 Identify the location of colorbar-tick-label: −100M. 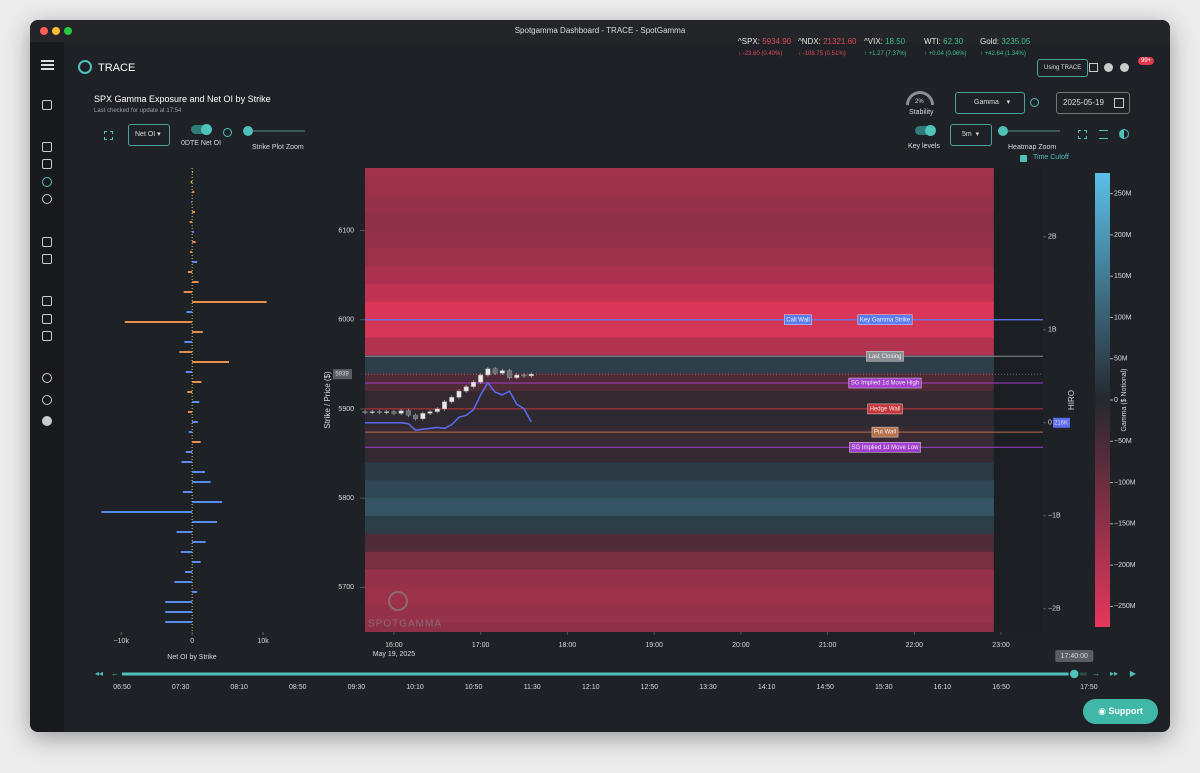
(1125, 482).